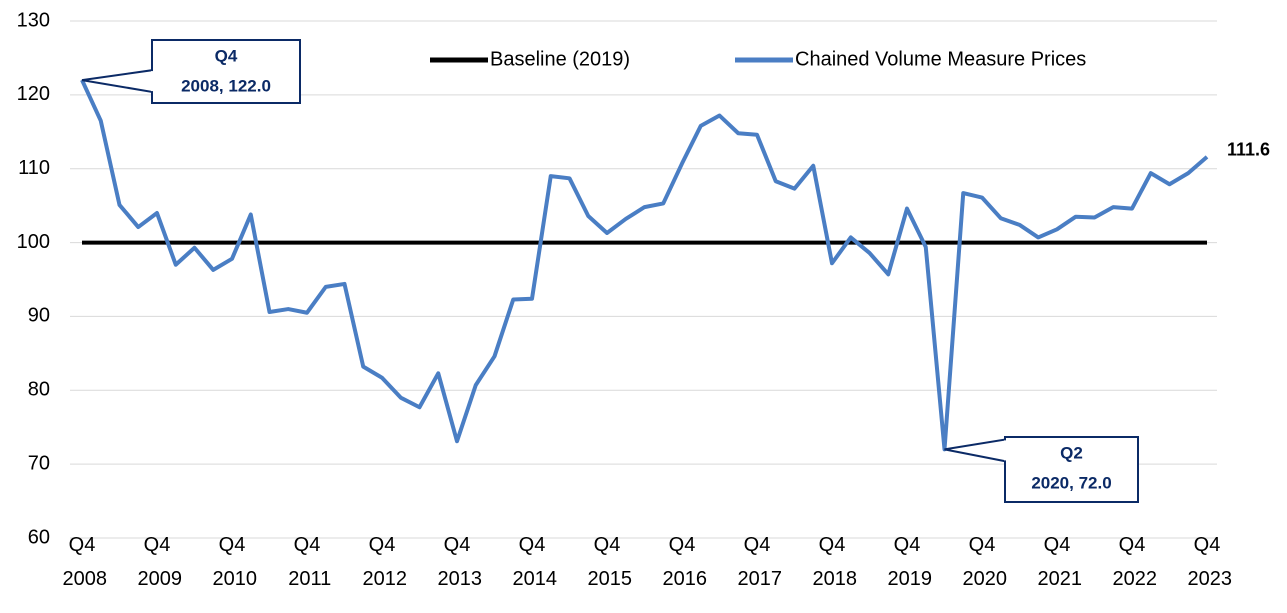 This screenshot has width=1287, height=613. Describe the element at coordinates (832, 579) in the screenshot. I see `x-tick-label-line: 2018` at that location.